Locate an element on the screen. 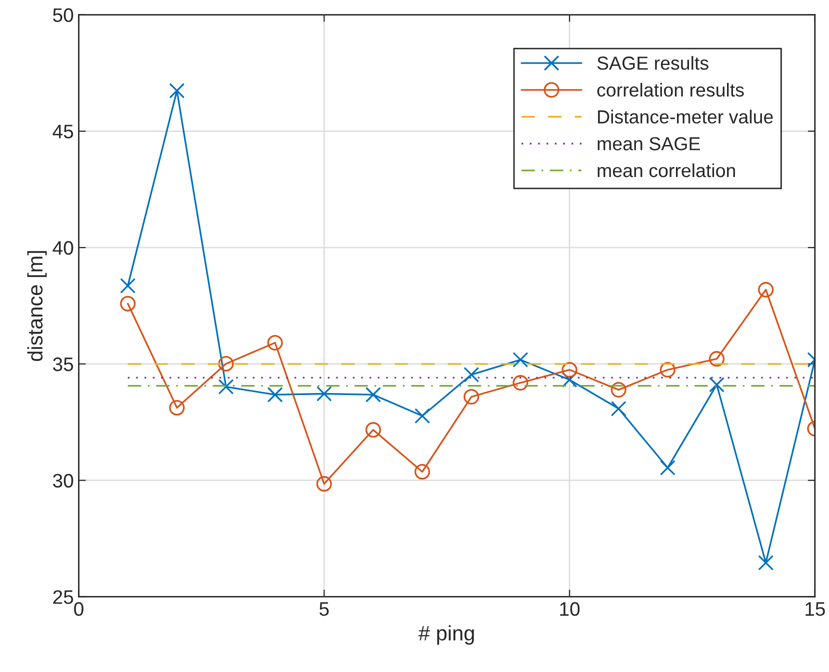  y-tick-label: 25 is located at coordinates (63, 597).